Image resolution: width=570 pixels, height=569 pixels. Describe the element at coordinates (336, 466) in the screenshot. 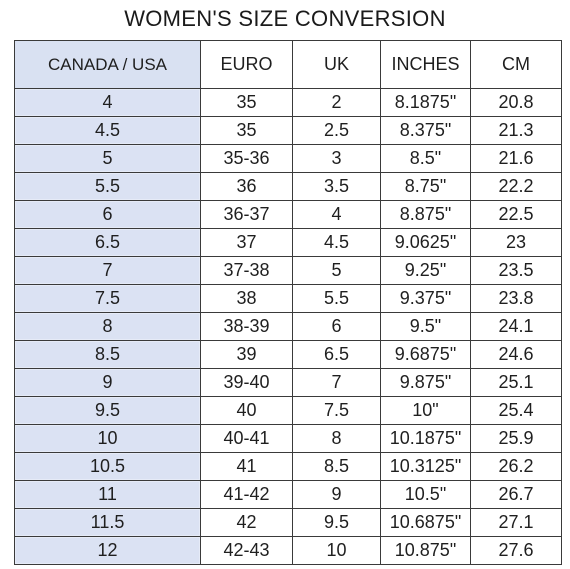

I see `cell-uk: 8.5` at that location.